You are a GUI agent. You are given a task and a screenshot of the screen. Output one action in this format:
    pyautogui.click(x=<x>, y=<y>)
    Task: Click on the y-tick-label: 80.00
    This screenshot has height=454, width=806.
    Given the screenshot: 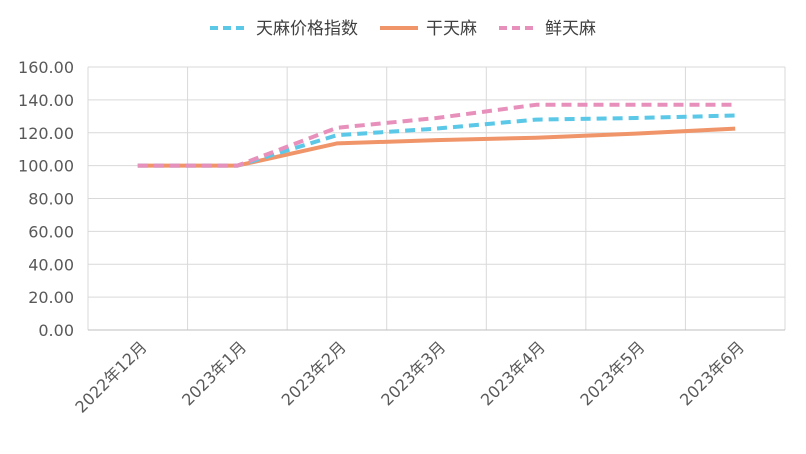 What is the action you would take?
    pyautogui.click(x=51, y=199)
    